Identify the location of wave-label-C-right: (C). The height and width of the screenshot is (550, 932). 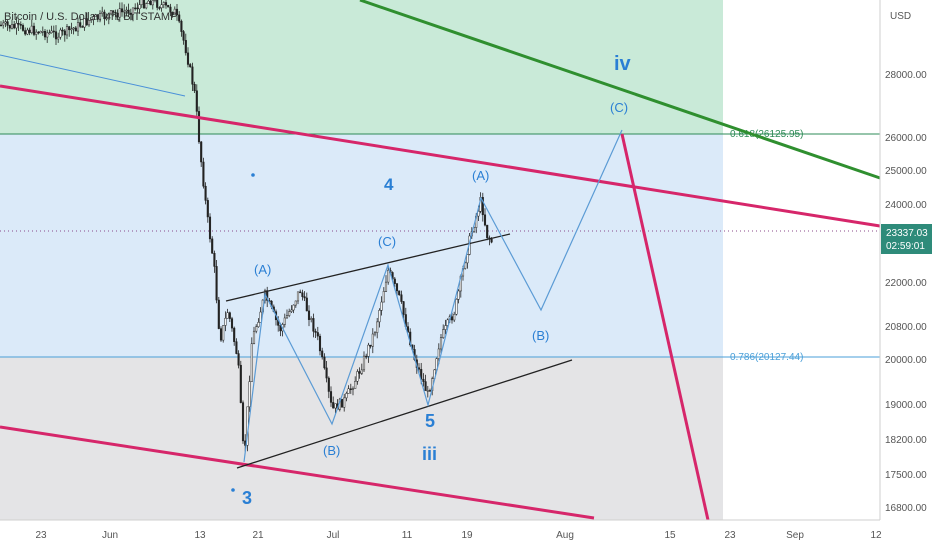
(619, 107).